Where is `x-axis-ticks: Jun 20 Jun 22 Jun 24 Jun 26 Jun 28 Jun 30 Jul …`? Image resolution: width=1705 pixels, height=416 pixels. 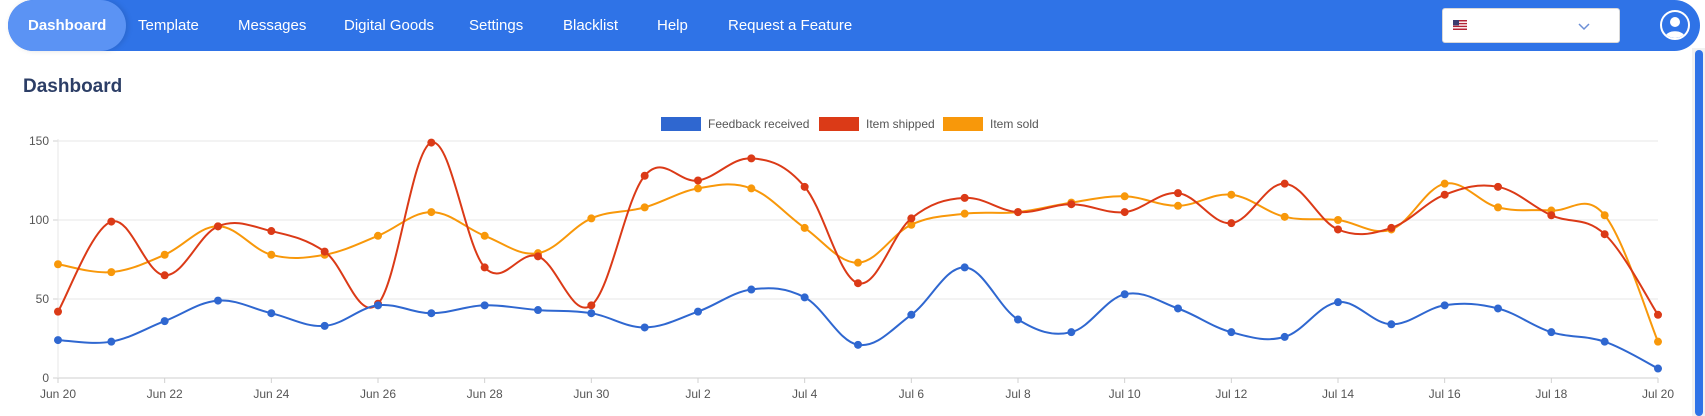
x-axis-ticks: Jun 20 Jun 22 Jun 24 Jun 26 Jun 28 Jun 30 Jul … is located at coordinates (857, 394).